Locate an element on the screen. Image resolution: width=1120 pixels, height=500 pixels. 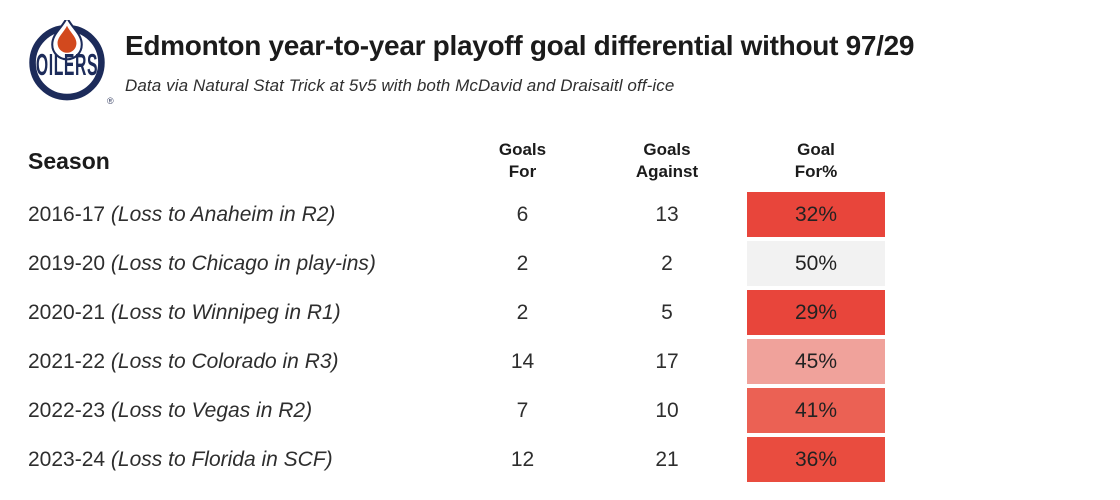
table-row: 2022-23 (Loss to Vegas in R2) 7 10 41% is located at coordinates (463, 410).